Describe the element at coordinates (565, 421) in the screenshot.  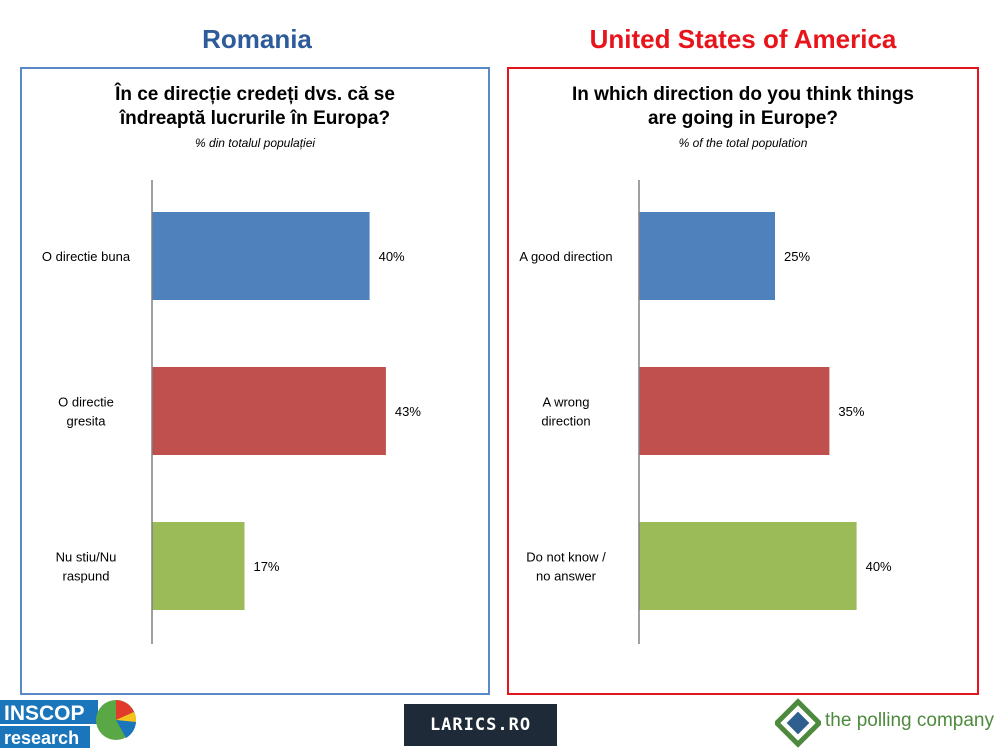
I see `category-label: direction` at that location.